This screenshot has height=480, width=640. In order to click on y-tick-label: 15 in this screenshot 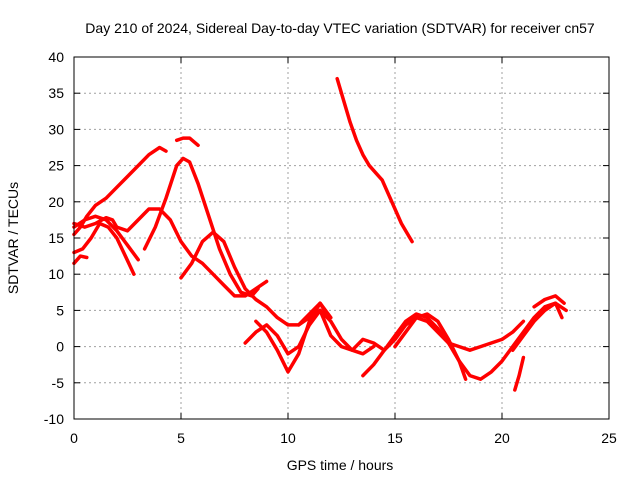, I will do `click(56, 238)`.